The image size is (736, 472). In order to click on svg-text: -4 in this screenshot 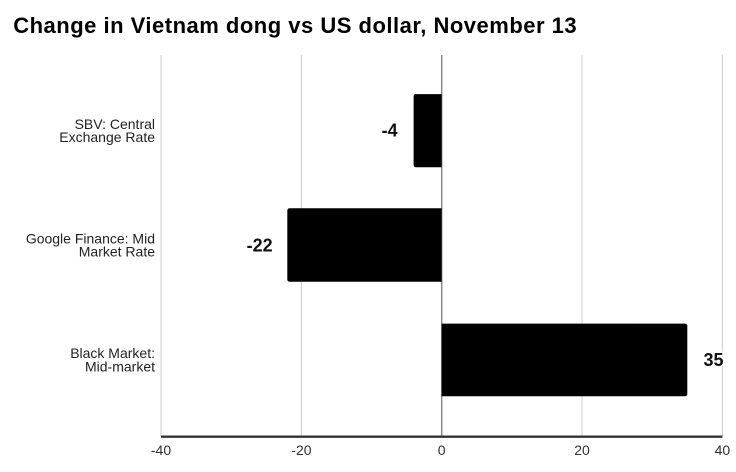, I will do `click(390, 130)`.